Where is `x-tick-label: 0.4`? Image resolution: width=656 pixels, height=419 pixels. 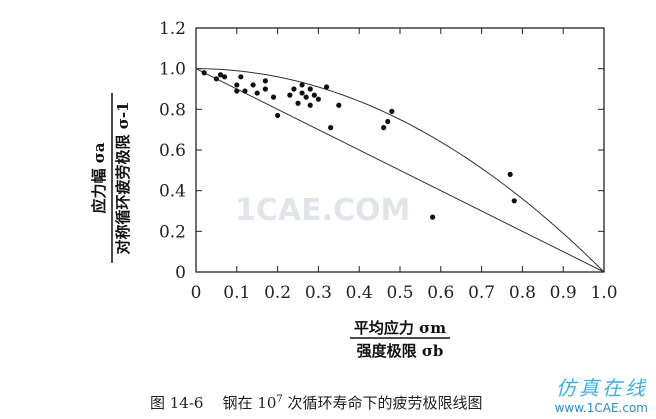 x-tick-label: 0.4 is located at coordinates (359, 293).